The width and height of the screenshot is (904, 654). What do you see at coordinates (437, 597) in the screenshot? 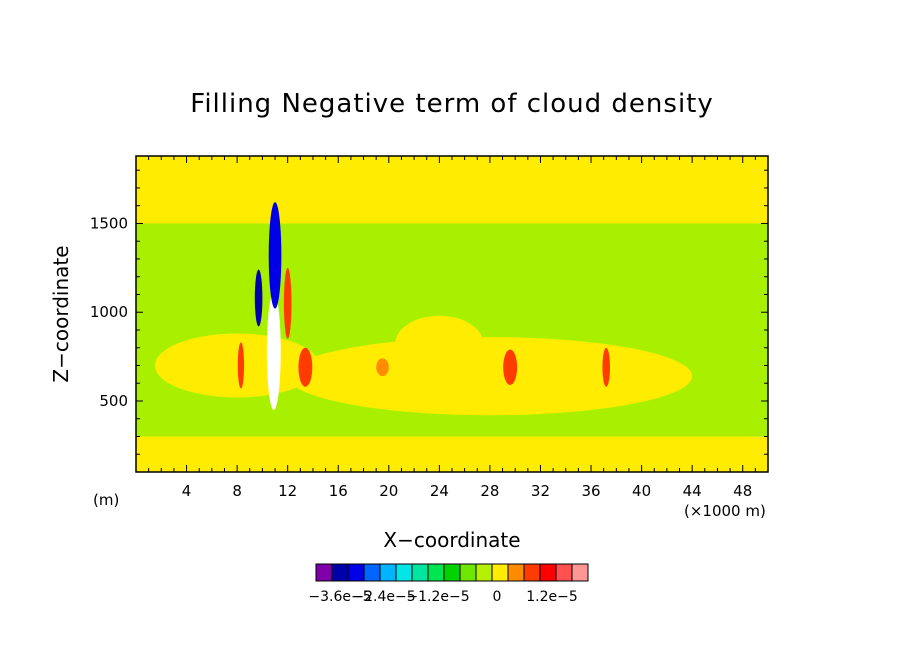
I see `colorbar-label: −1.2e−5` at bounding box center [437, 597].